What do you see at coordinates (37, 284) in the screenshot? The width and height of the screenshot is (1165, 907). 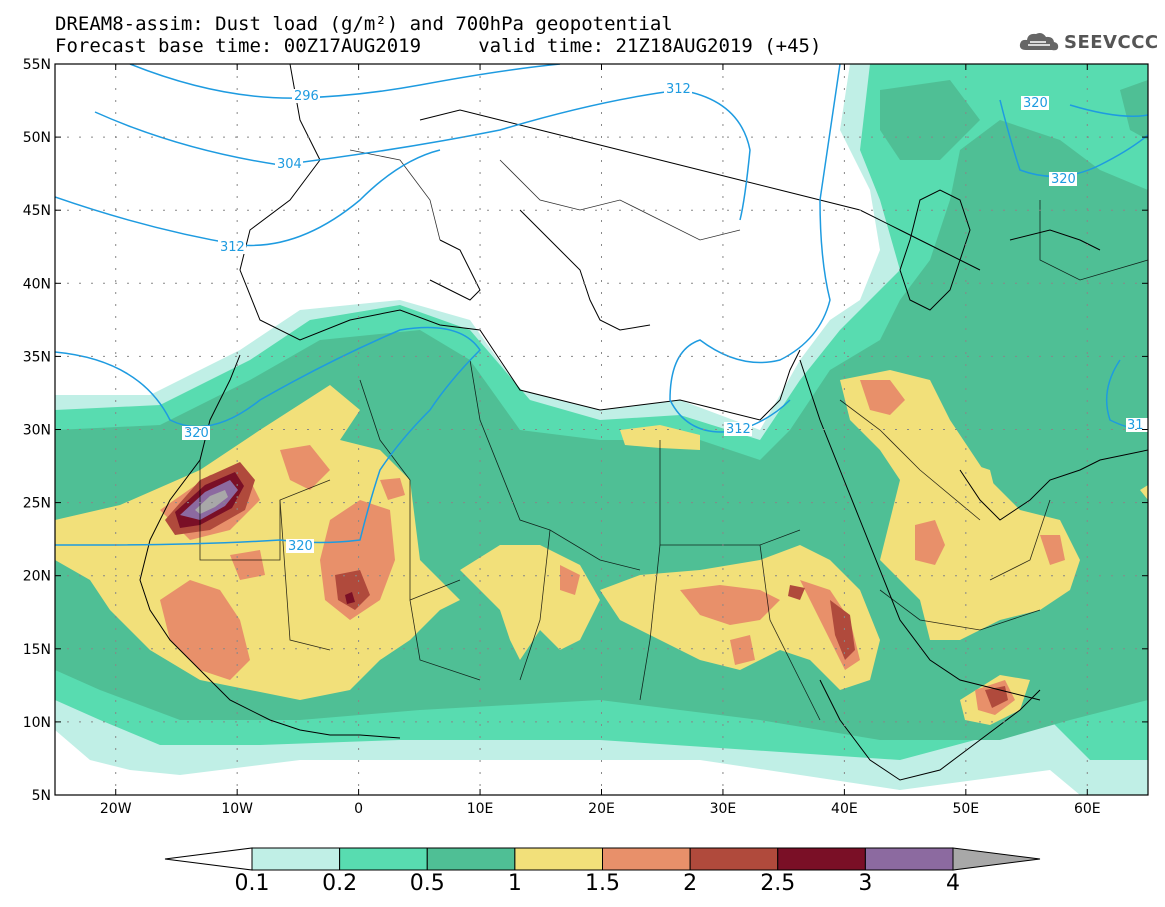 I see `lat-tick-label: 40N` at bounding box center [37, 284].